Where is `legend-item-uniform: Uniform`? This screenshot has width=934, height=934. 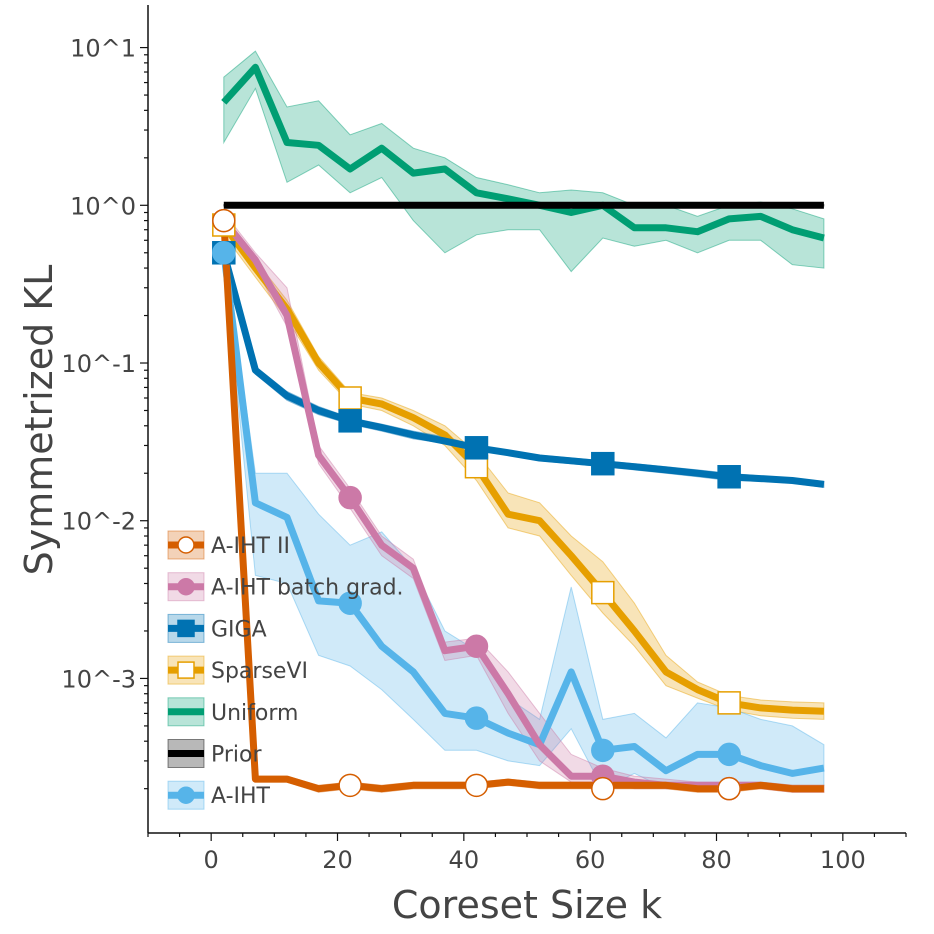 legend-item-uniform: Uniform is located at coordinates (232, 712).